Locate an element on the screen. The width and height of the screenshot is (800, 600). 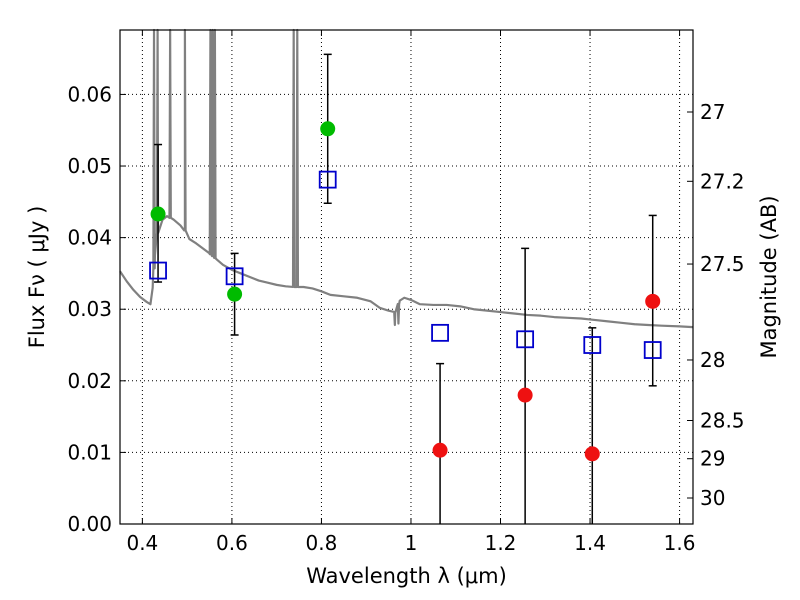
x-tick-label: 1.2 is located at coordinates (501, 543).